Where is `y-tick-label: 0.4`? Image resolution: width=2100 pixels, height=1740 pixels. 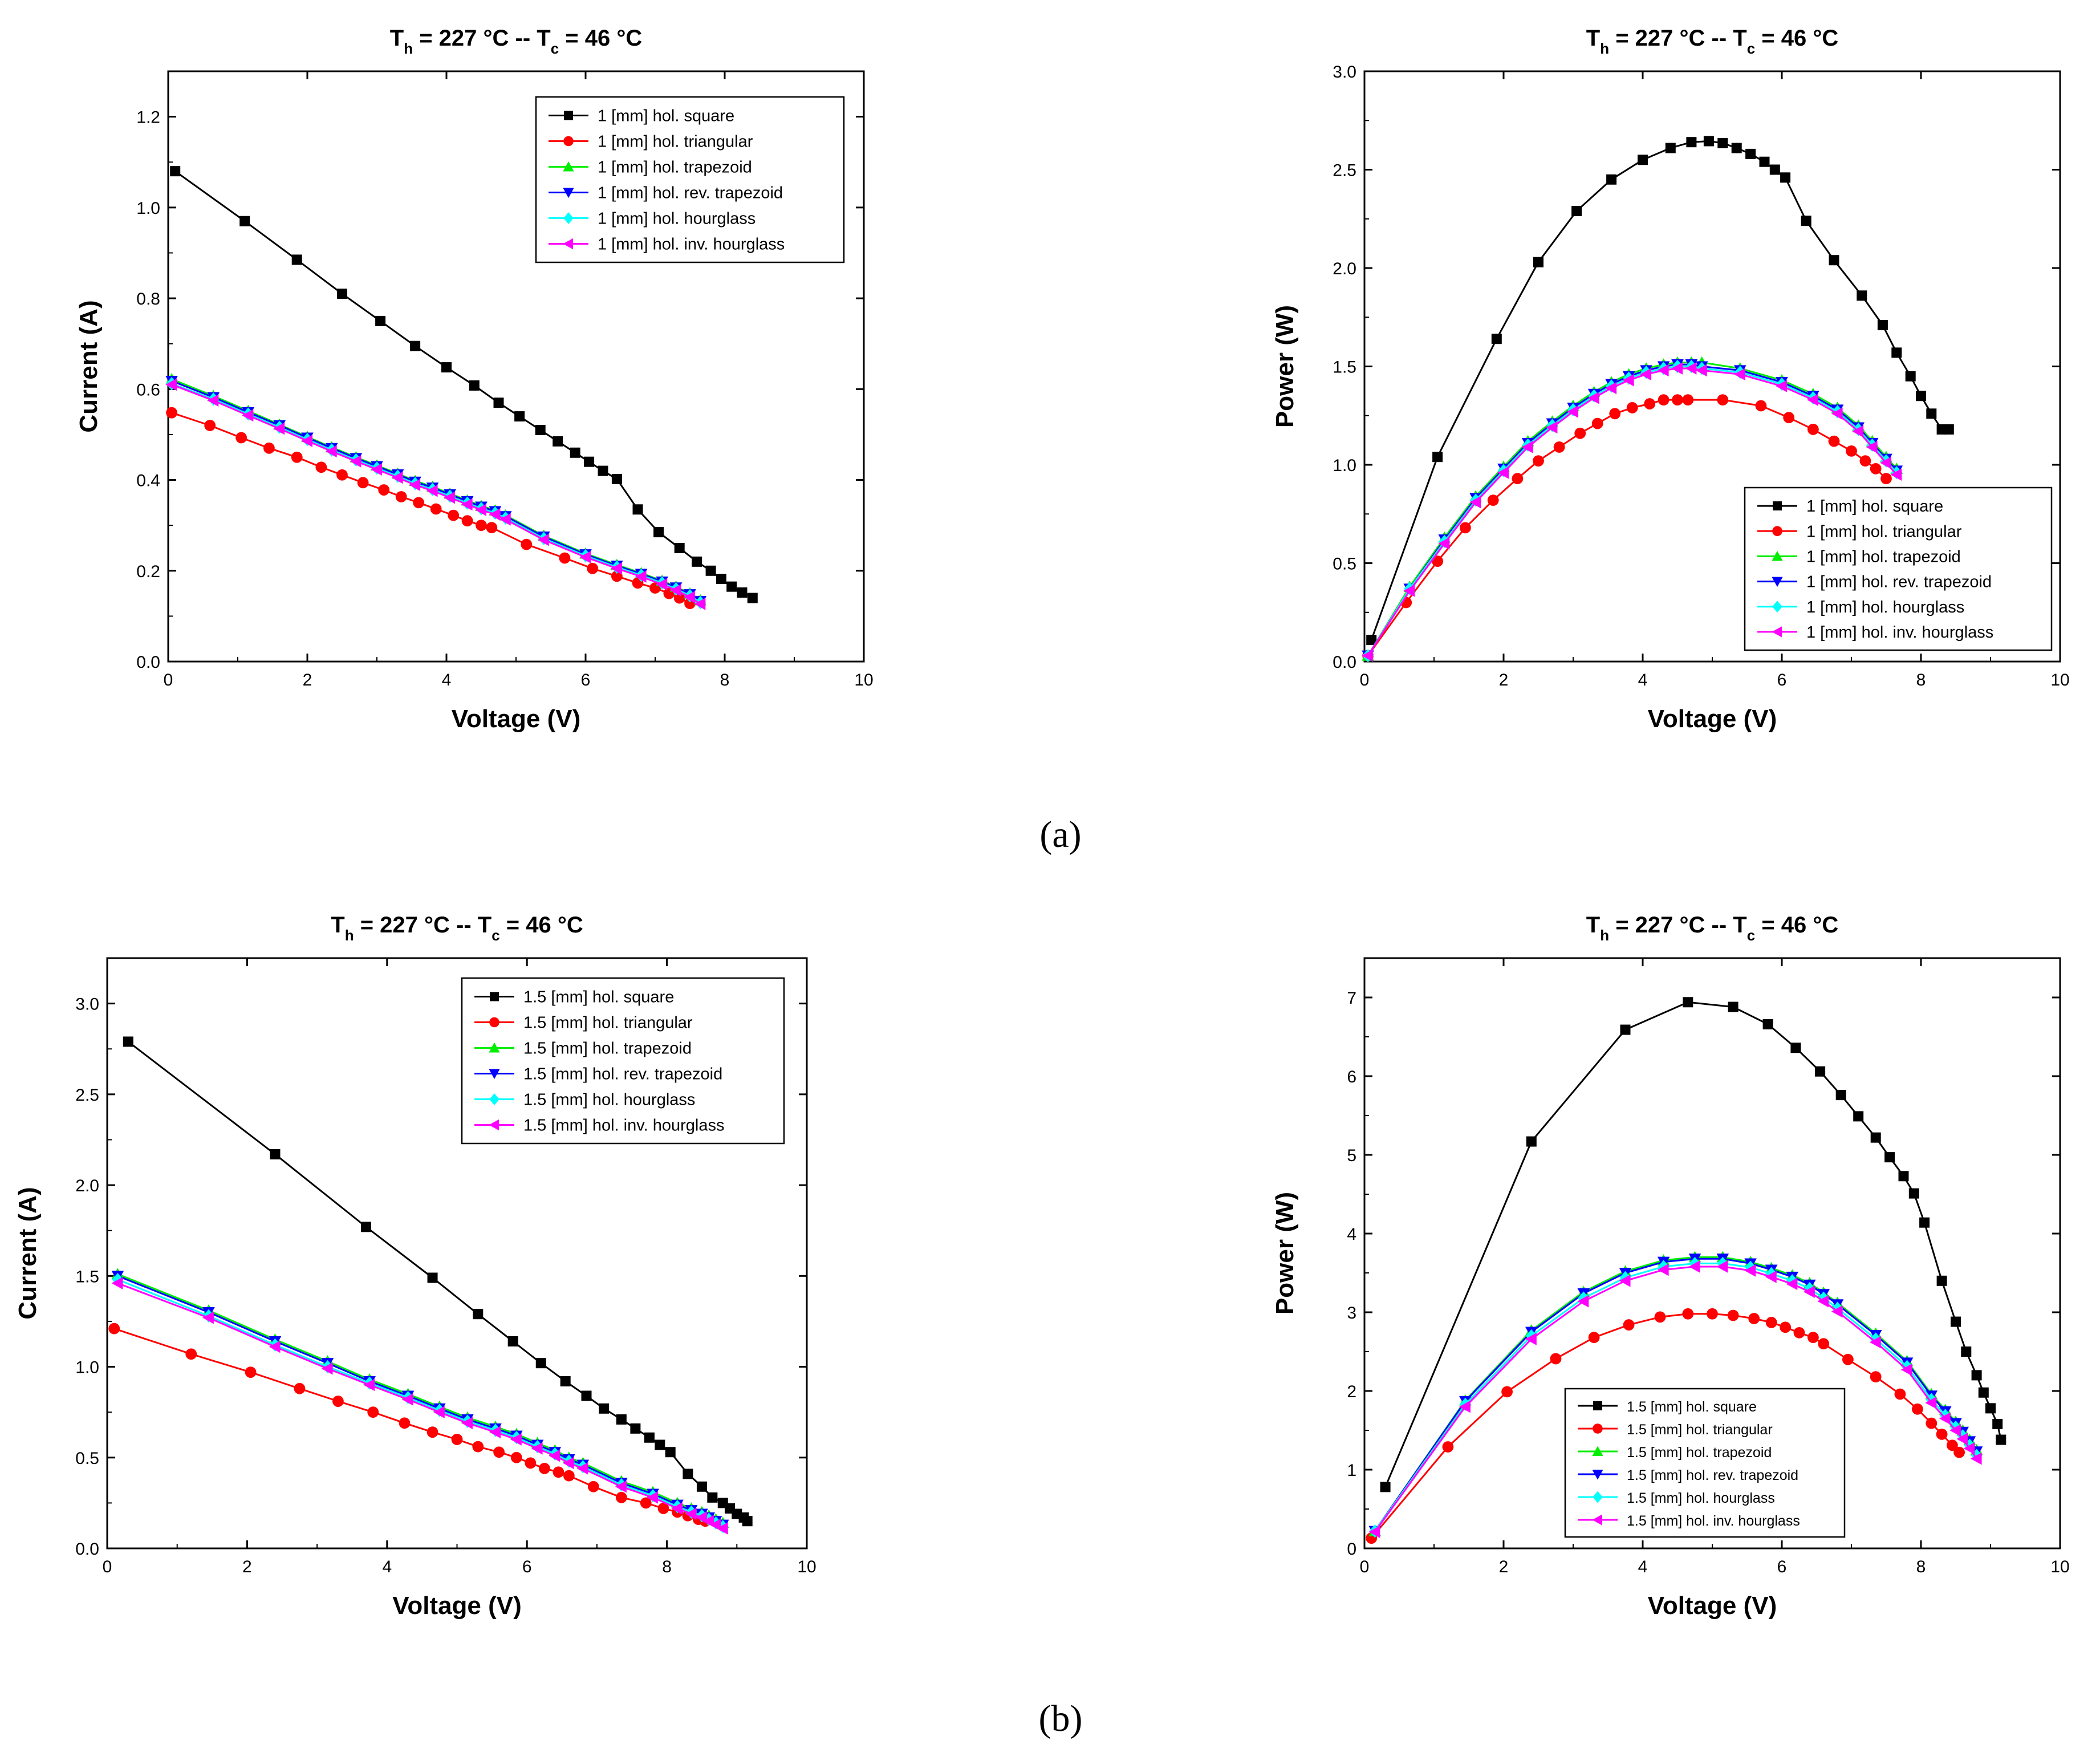
y-tick-label: 0.4 is located at coordinates (148, 481).